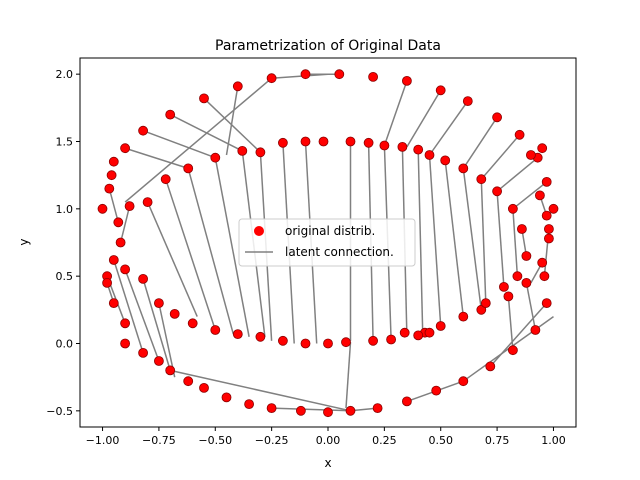 Image resolution: width=640 pixels, height=480 pixels. What do you see at coordinates (159, 440) in the screenshot?
I see `x-tick-label: −0.75` at bounding box center [159, 440].